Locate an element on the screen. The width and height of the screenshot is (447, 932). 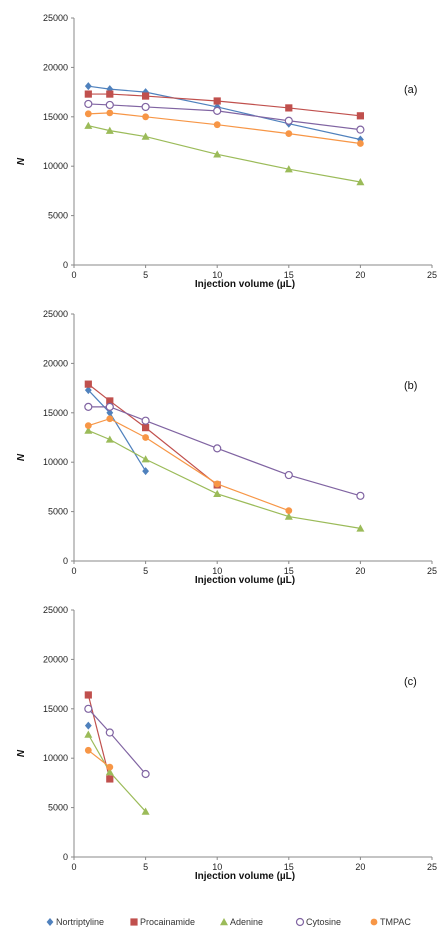
legend-marker-tmpac is located at coordinates (374, 922).